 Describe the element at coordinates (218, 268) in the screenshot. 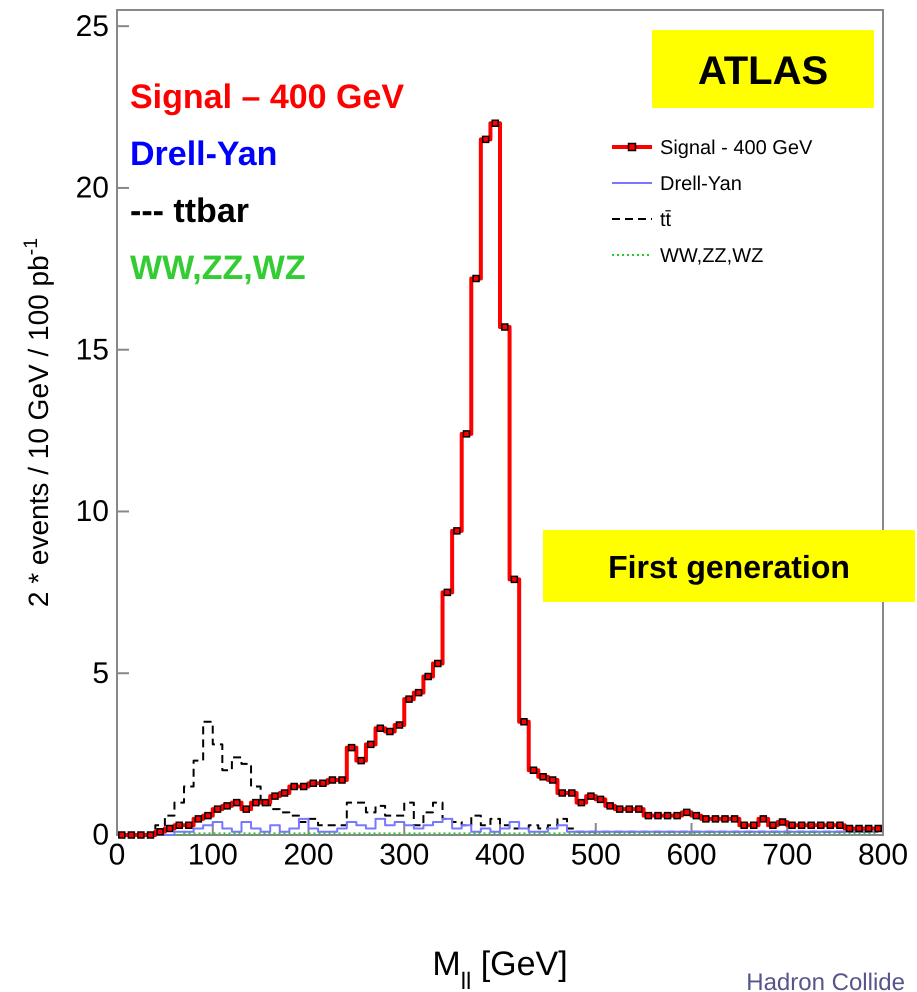

I see `annotation: WW,ZZ,WZ` at that location.